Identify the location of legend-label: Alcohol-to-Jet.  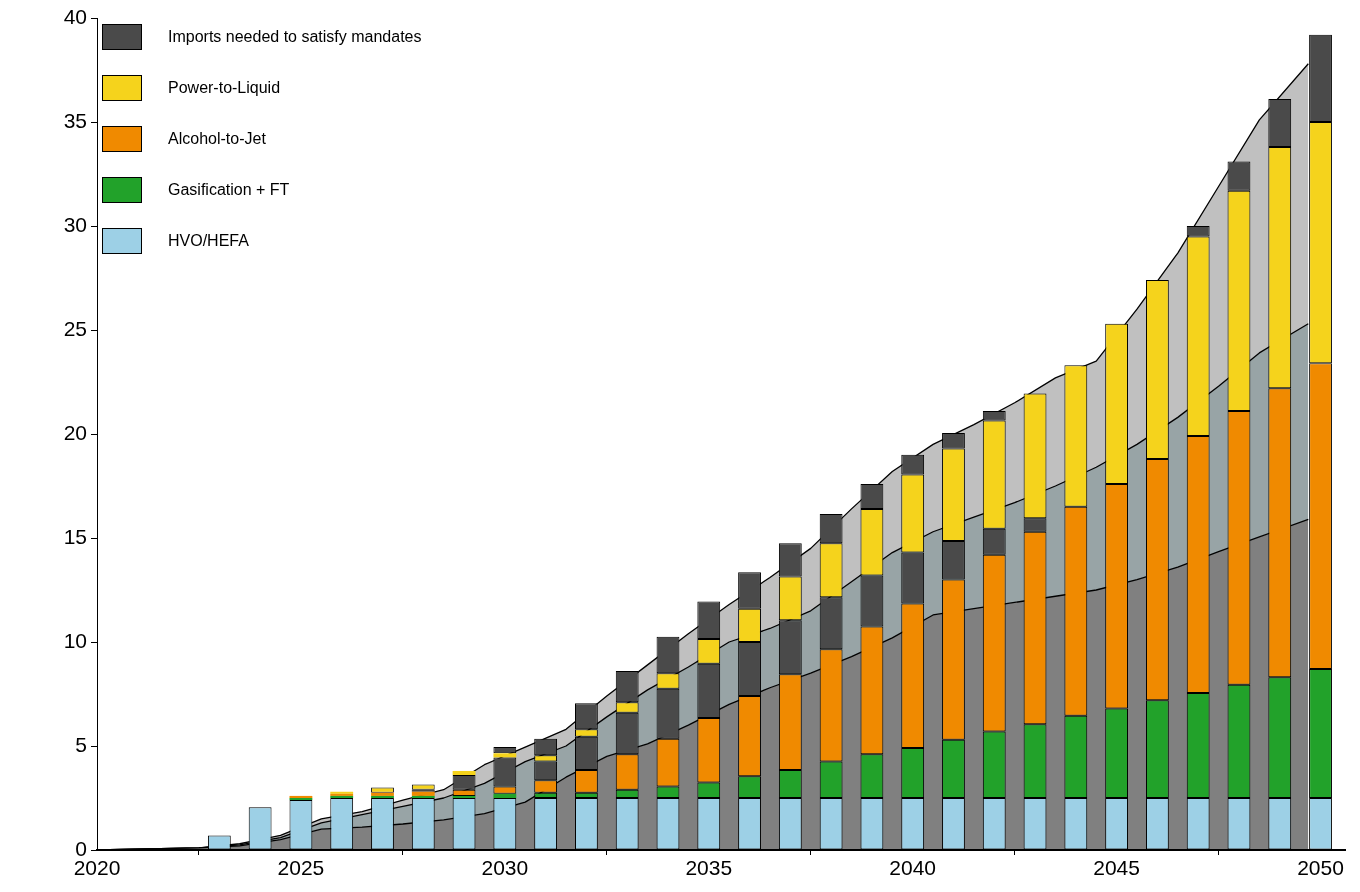
(217, 139).